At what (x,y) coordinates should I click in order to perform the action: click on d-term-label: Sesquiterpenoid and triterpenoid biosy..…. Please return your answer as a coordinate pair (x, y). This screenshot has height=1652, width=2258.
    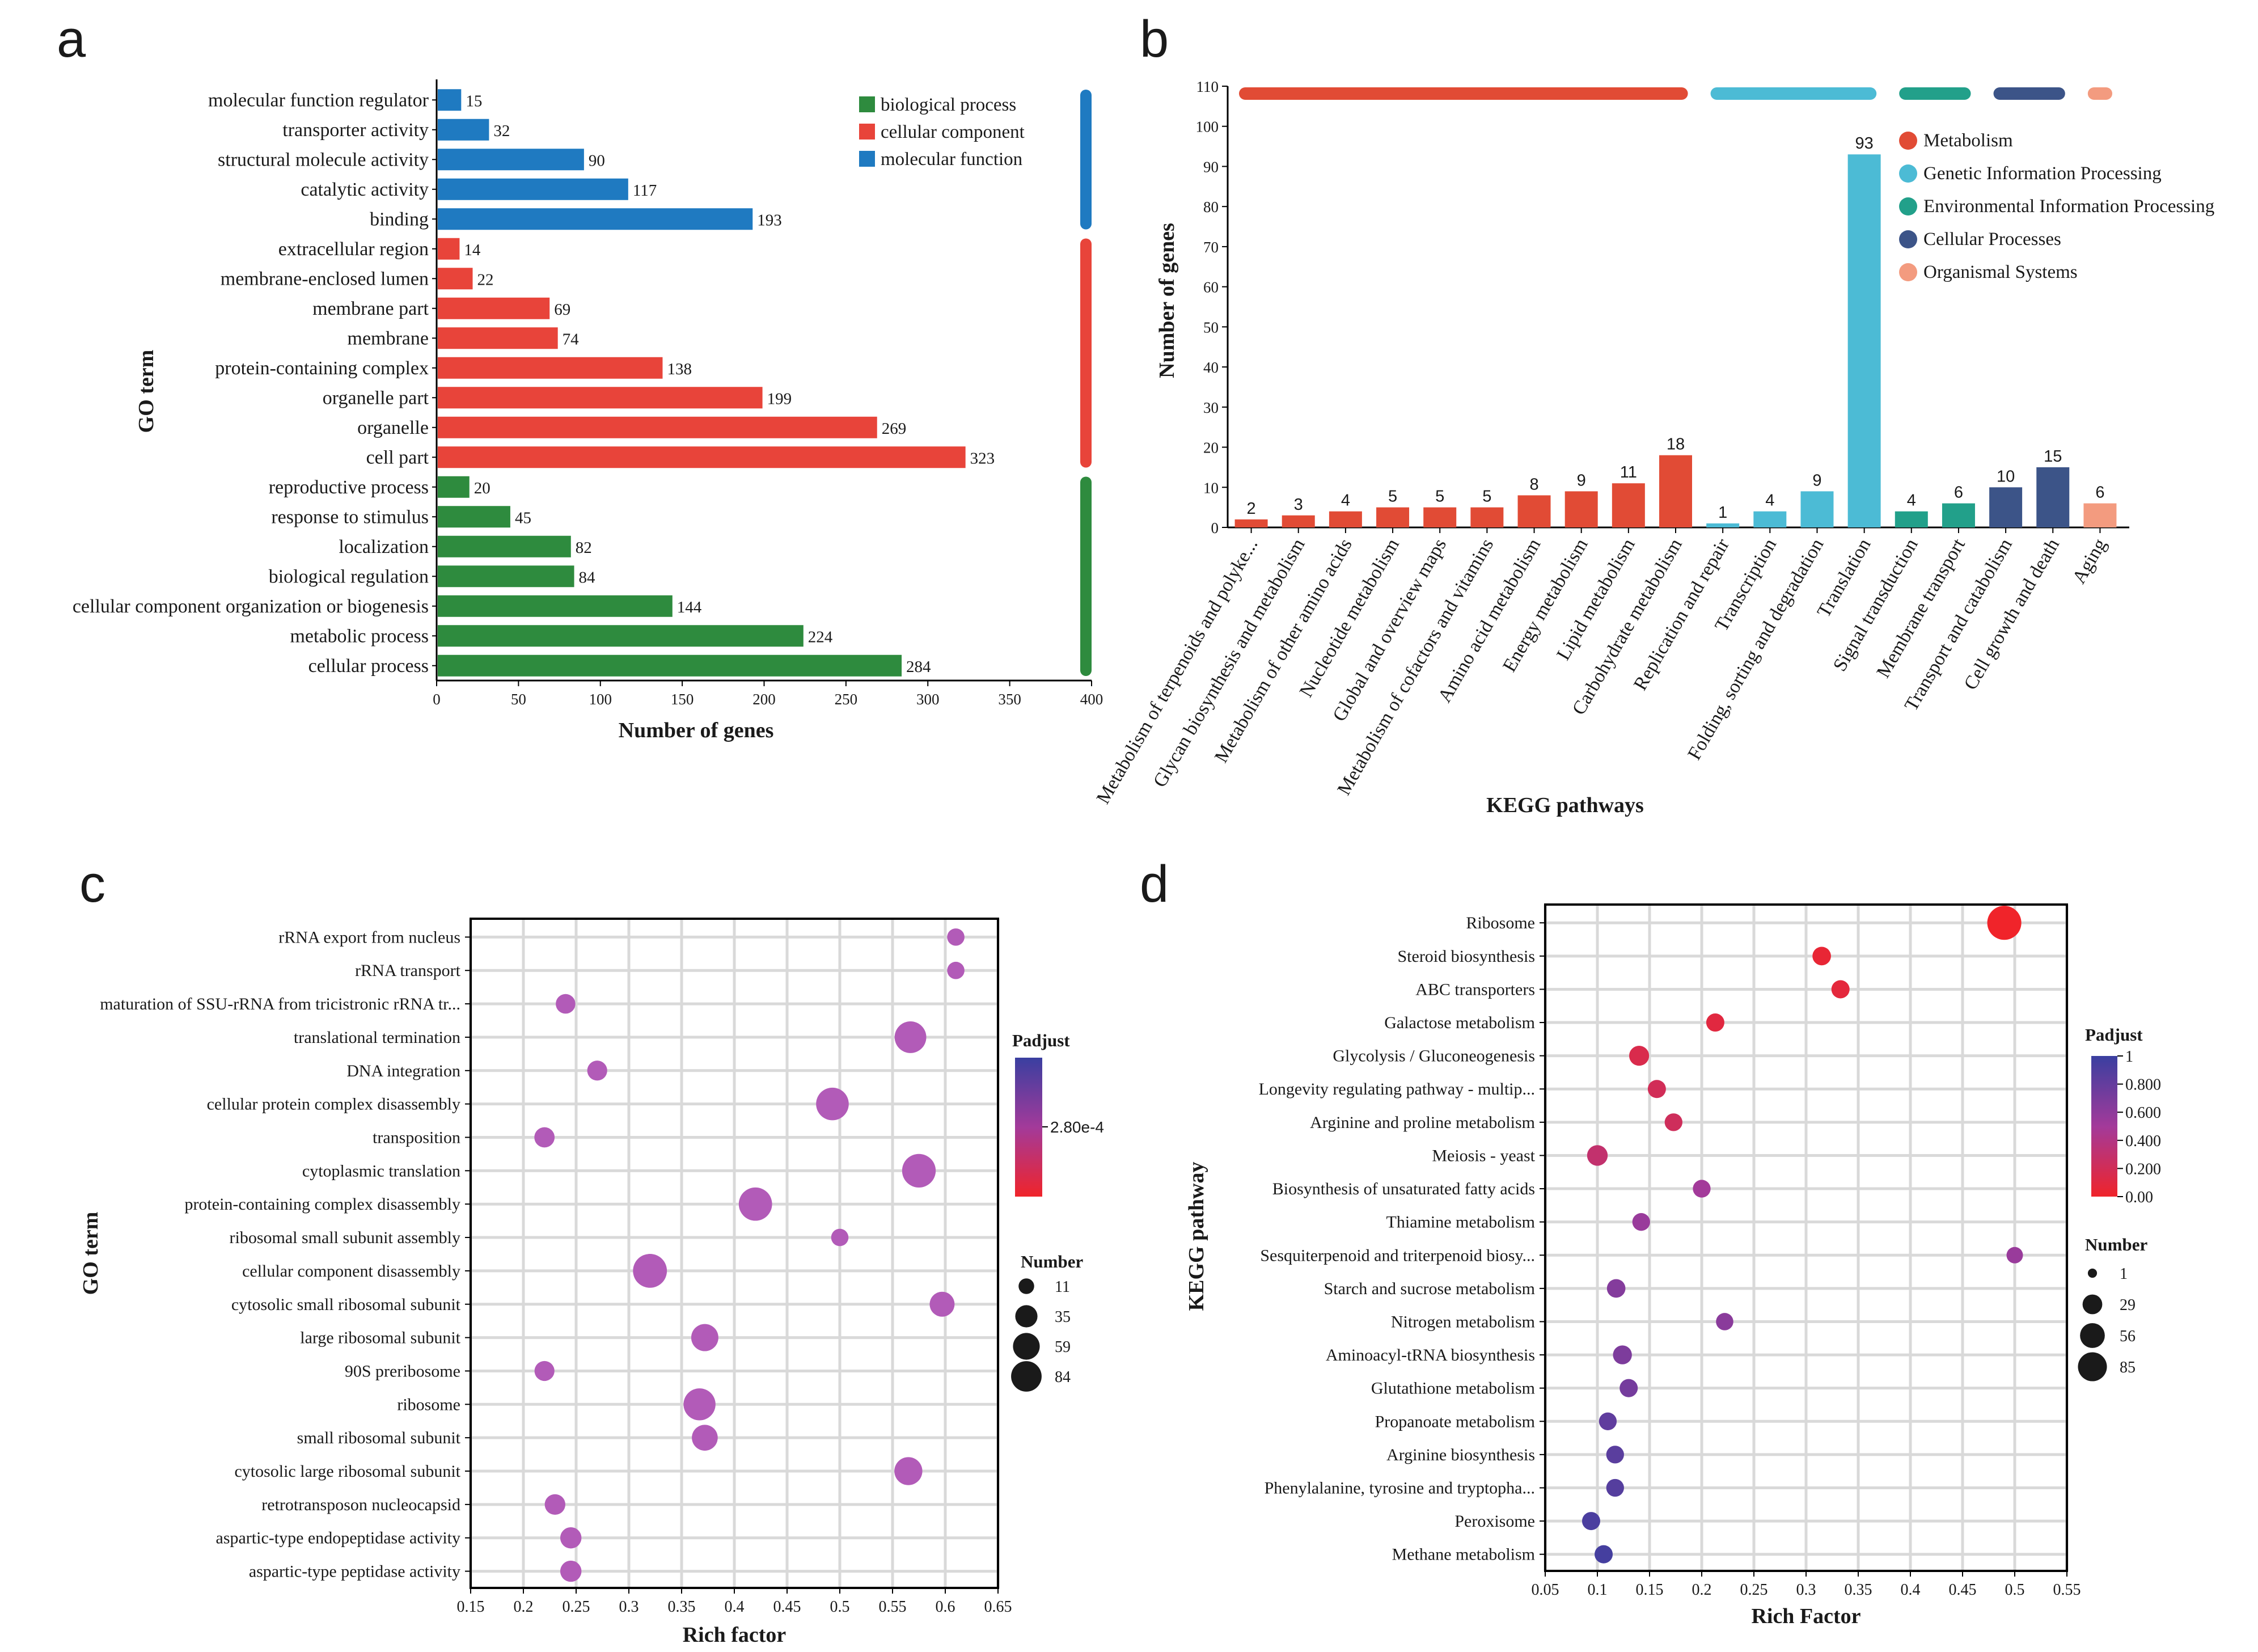
    Looking at the image, I should click on (1397, 1255).